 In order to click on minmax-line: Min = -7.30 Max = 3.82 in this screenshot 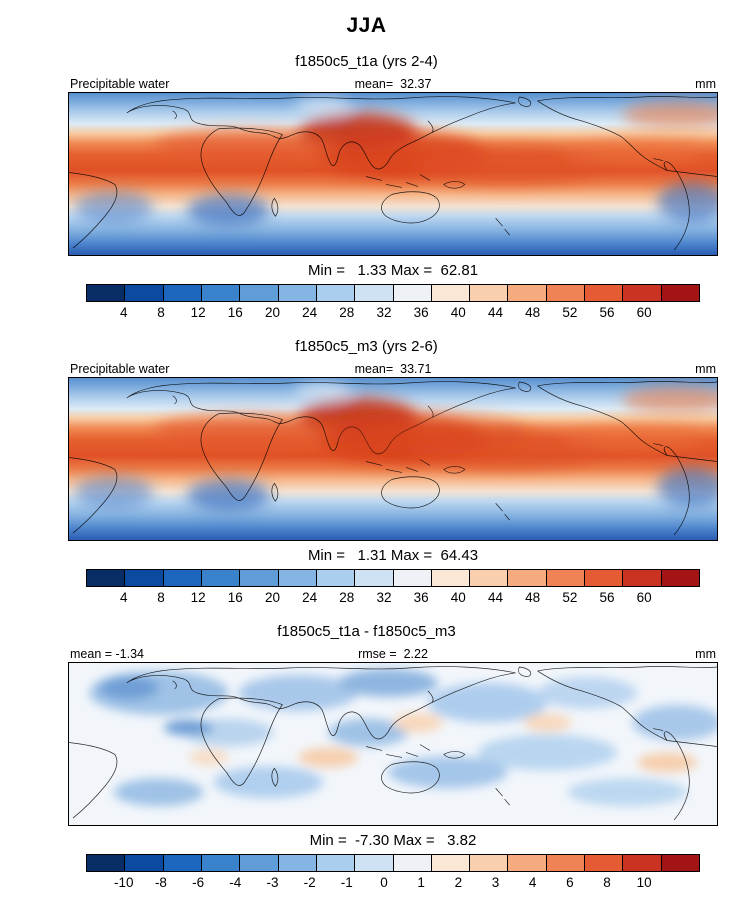, I will do `click(393, 840)`.